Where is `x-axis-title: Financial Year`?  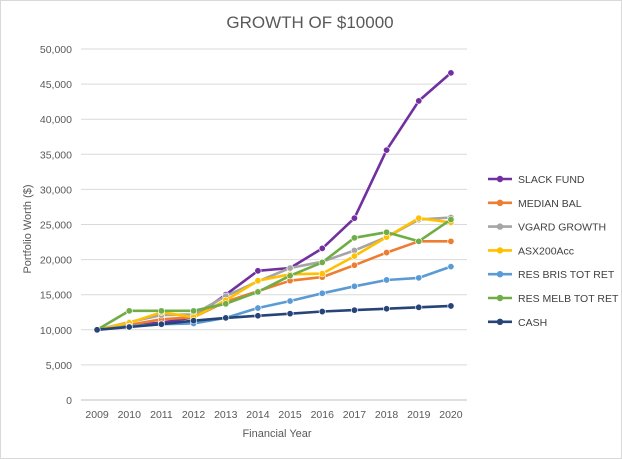 x-axis-title: Financial Year is located at coordinates (276, 434).